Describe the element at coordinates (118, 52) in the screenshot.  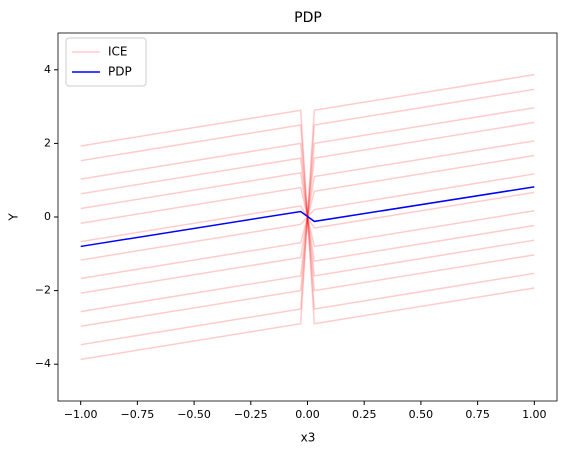
I see `legend-label: ICE` at that location.